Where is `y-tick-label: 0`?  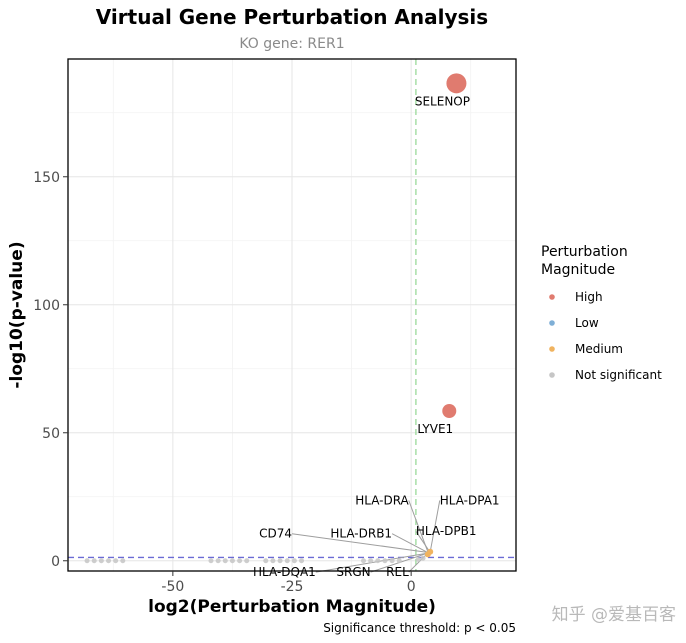 y-tick-label: 0 is located at coordinates (55, 562).